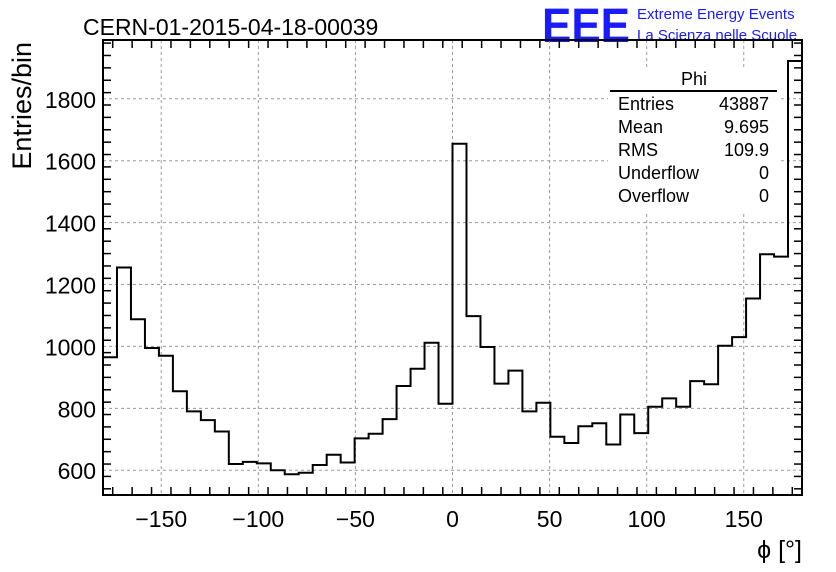 This screenshot has width=836, height=572. I want to click on x-tick-labels: −150 −100 −50 0 50 100 150, so click(449, 519).